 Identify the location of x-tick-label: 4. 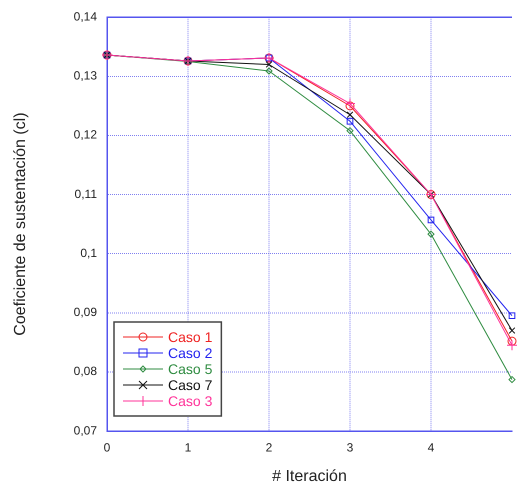
(431, 447).